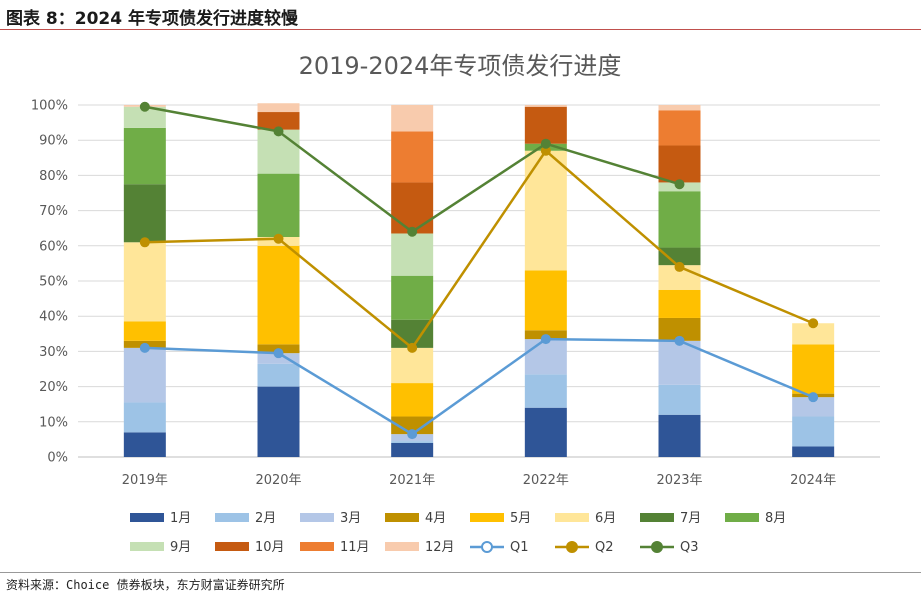 The width and height of the screenshot is (921, 597). What do you see at coordinates (460, 66) in the screenshot?
I see `chart-title: 2019-2024年专项债发行进度` at bounding box center [460, 66].